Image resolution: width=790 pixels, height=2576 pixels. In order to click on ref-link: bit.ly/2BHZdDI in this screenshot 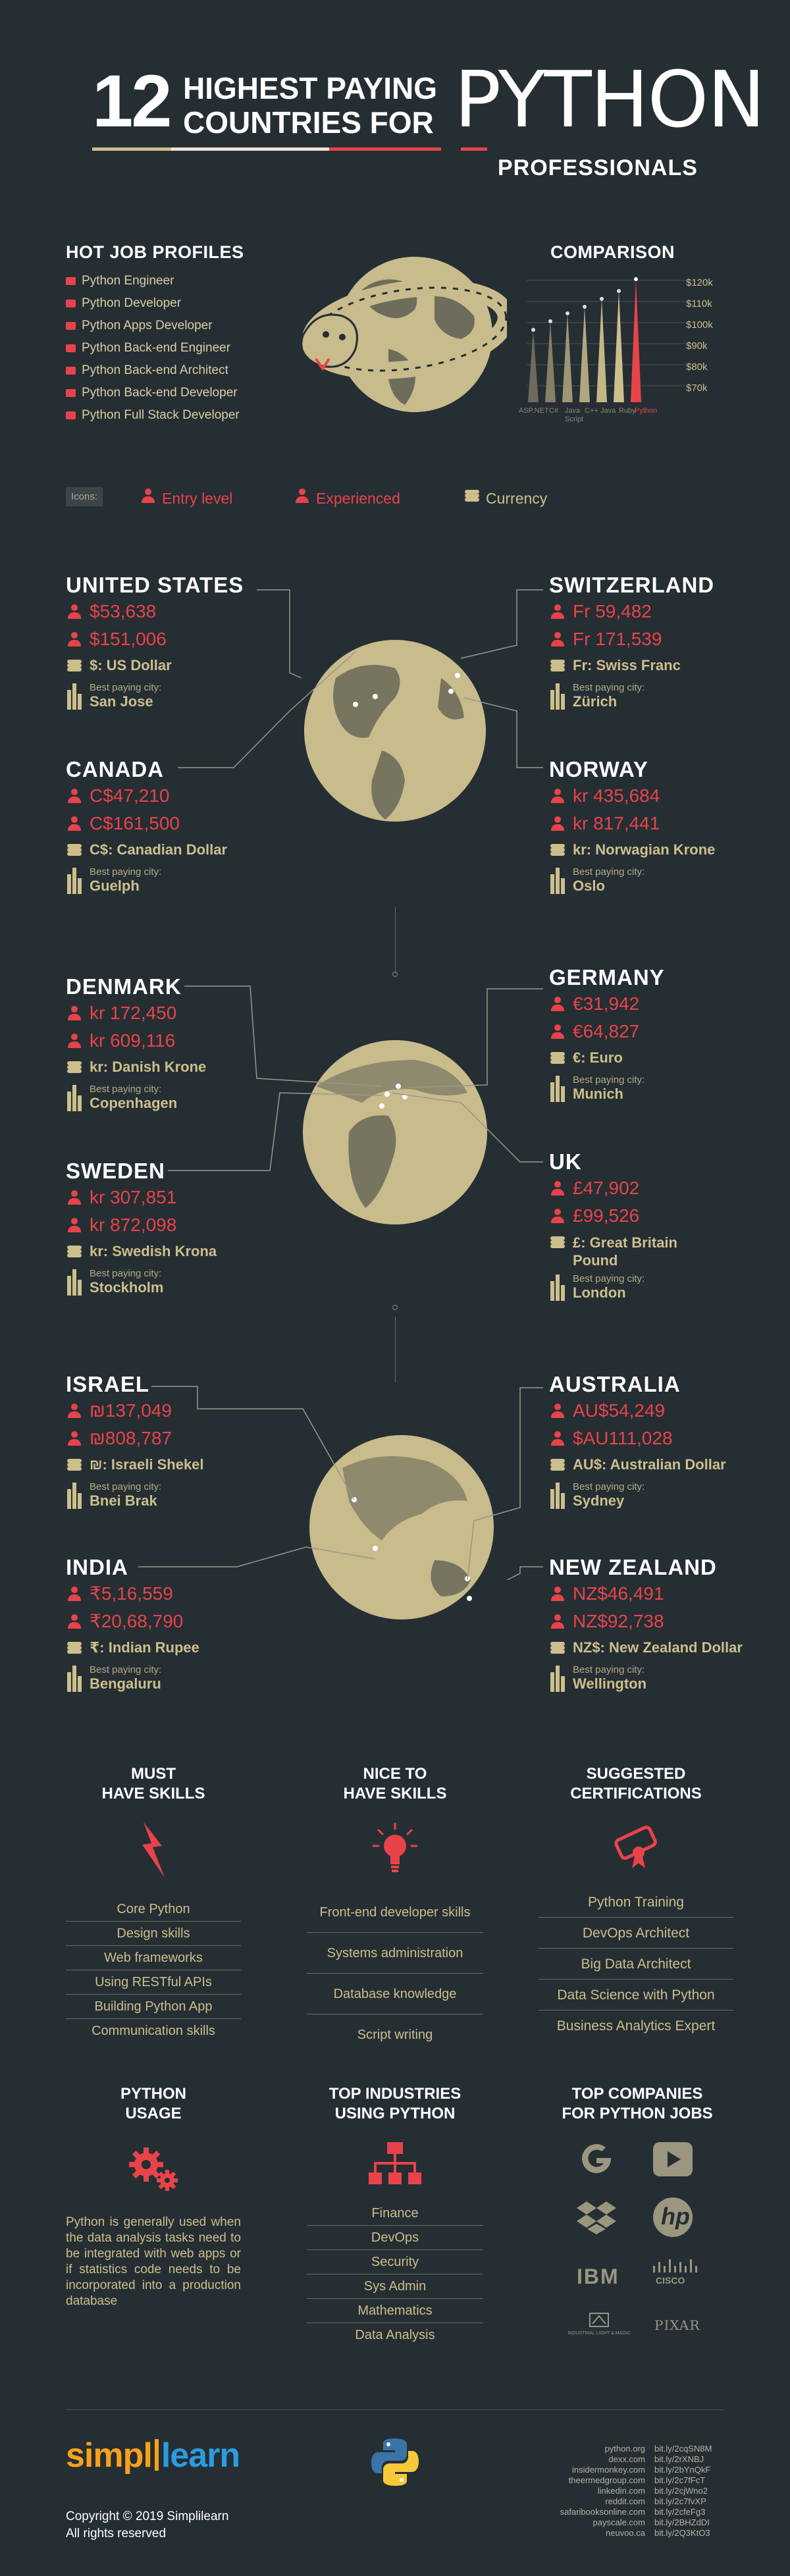, I will do `click(682, 2522)`.